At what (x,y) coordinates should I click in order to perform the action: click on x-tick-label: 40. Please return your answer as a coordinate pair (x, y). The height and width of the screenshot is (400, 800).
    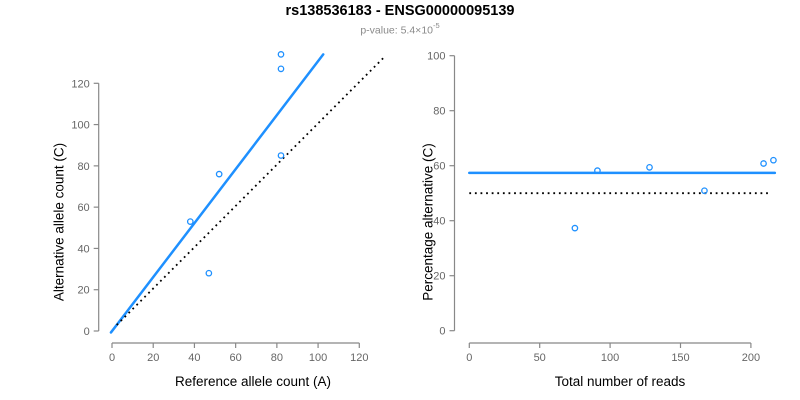
    Looking at the image, I should click on (194, 358).